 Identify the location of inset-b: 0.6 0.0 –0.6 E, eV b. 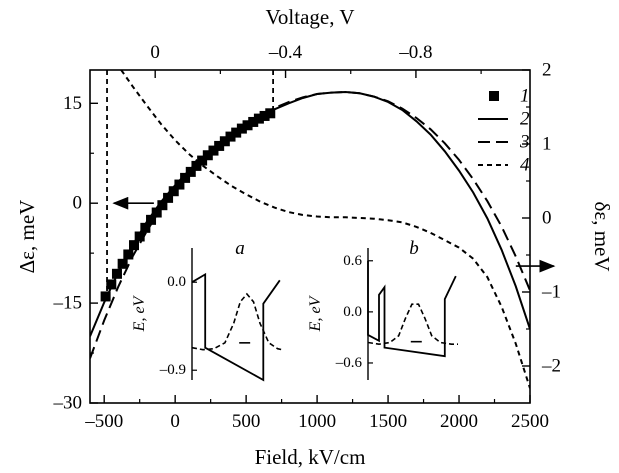
(382, 309).